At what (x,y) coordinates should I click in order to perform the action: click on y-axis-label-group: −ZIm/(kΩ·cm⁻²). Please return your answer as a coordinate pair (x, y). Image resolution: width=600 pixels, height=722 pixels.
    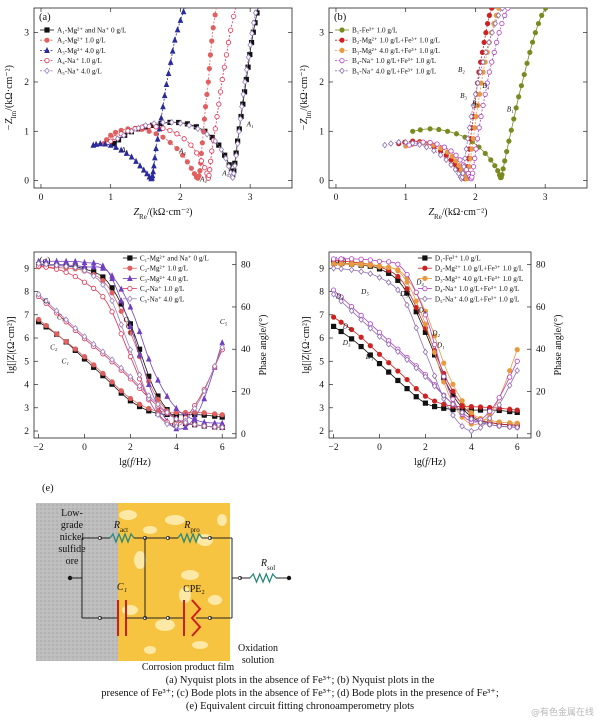
    Looking at the image, I should click on (11, 98).